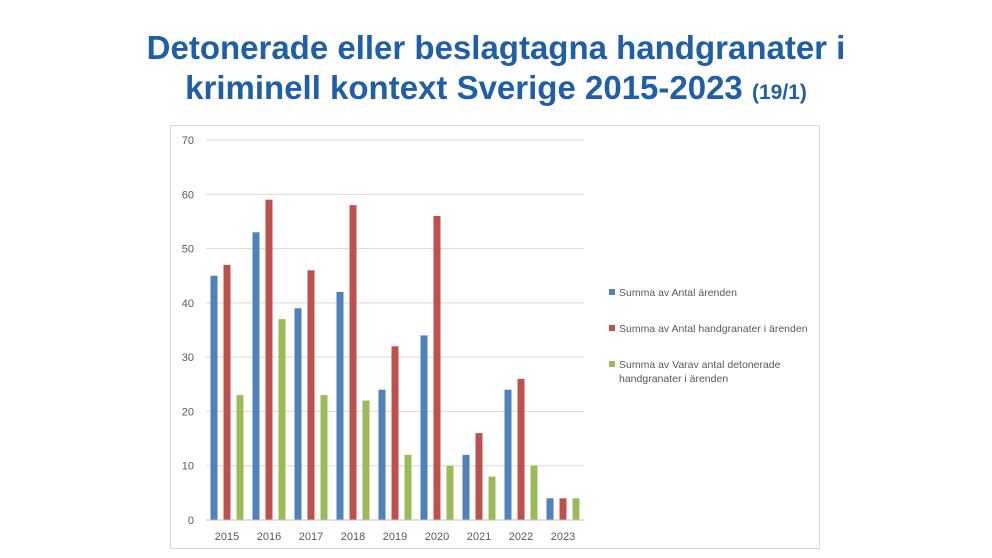  What do you see at coordinates (227, 537) in the screenshot?
I see `x-tick-label: 2015` at bounding box center [227, 537].